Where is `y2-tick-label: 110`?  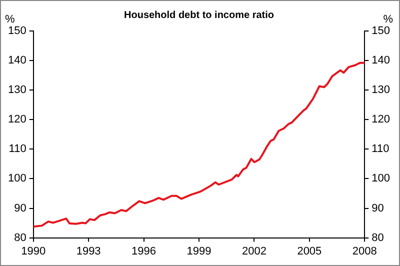
y2-tick-label: 110 is located at coordinates (381, 149).